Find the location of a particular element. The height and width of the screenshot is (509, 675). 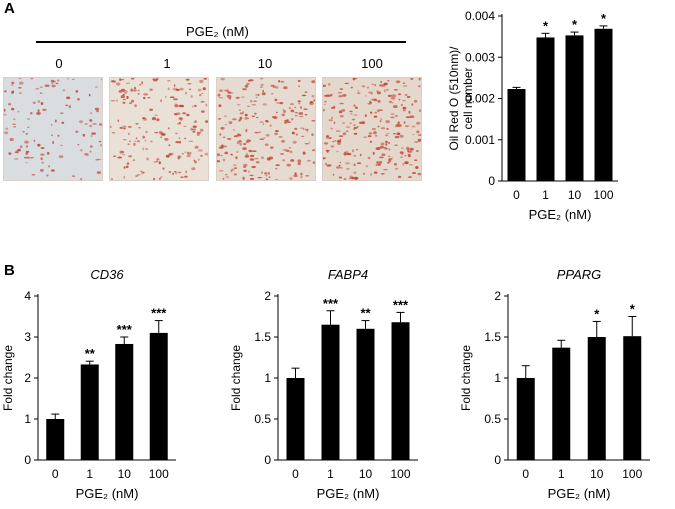

y-tick-label: 0.002 is located at coordinates (480, 99).